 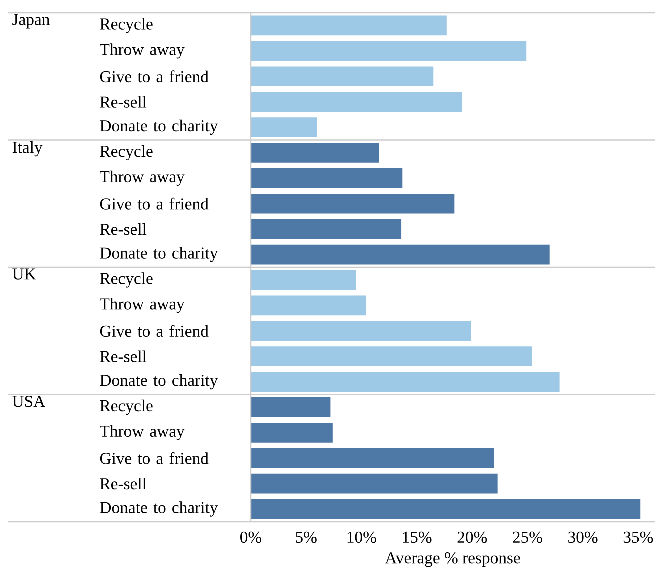 I want to click on x-tick-label: 15%, so click(x=417, y=538).